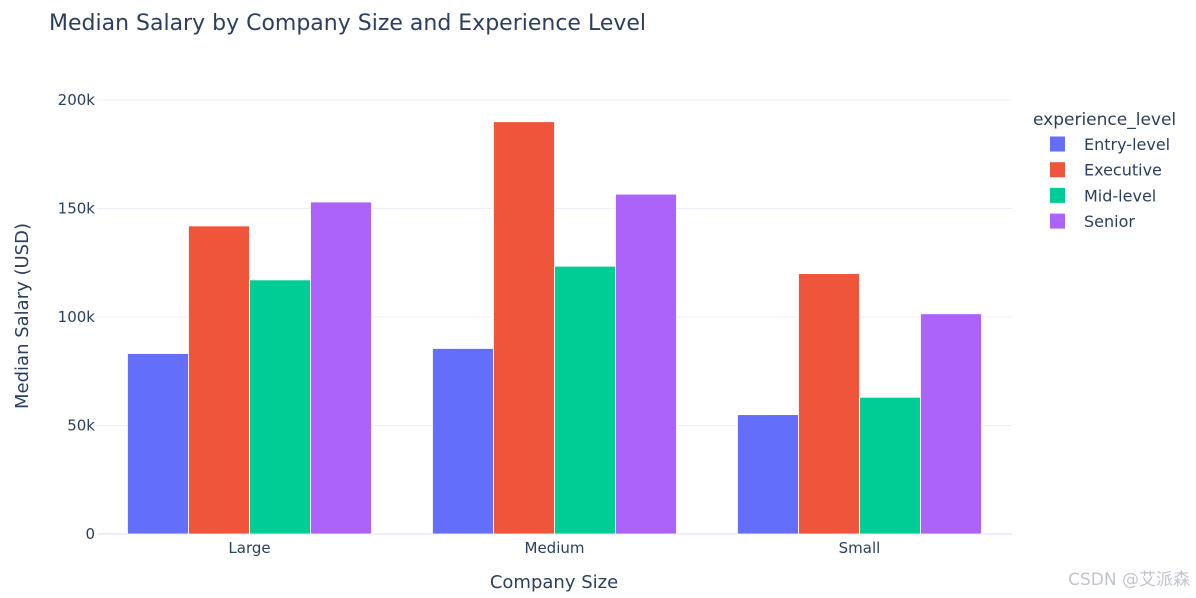 This screenshot has height=598, width=1196. Describe the element at coordinates (1109, 221) in the screenshot. I see `legend-label: Senior` at that location.